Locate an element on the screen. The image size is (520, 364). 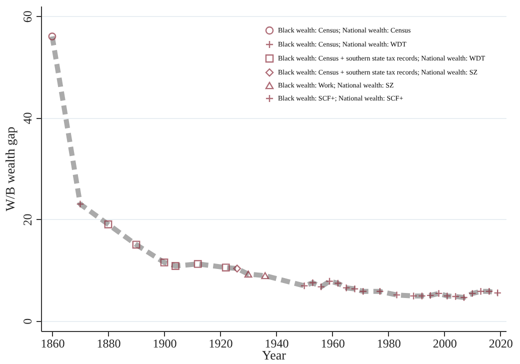
y-tick-label: 0 is located at coordinates (27, 321).